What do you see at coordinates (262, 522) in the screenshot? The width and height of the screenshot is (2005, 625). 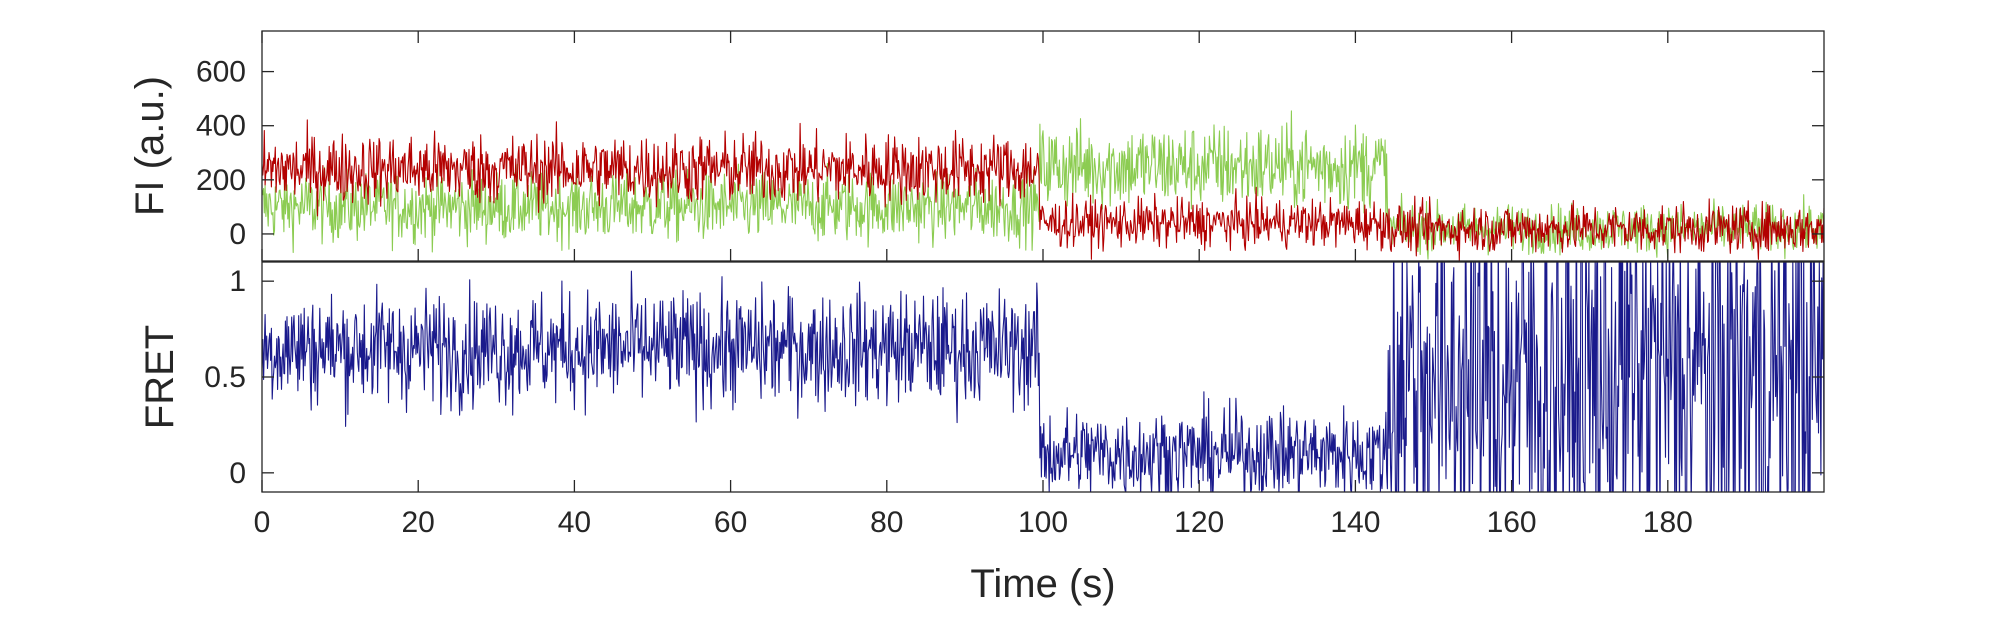 I see `x-tick-label: 0` at bounding box center [262, 522].